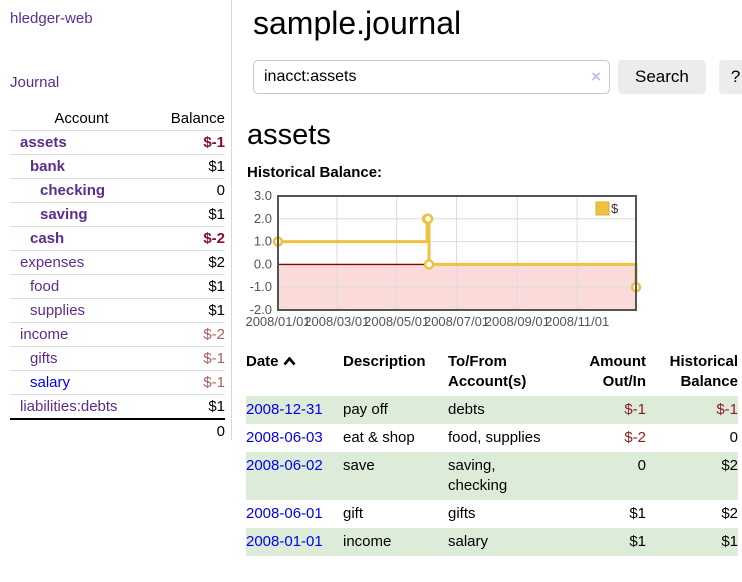 The height and width of the screenshot is (582, 742). What do you see at coordinates (384, 361) in the screenshot?
I see `register-header-description: Description` at bounding box center [384, 361].